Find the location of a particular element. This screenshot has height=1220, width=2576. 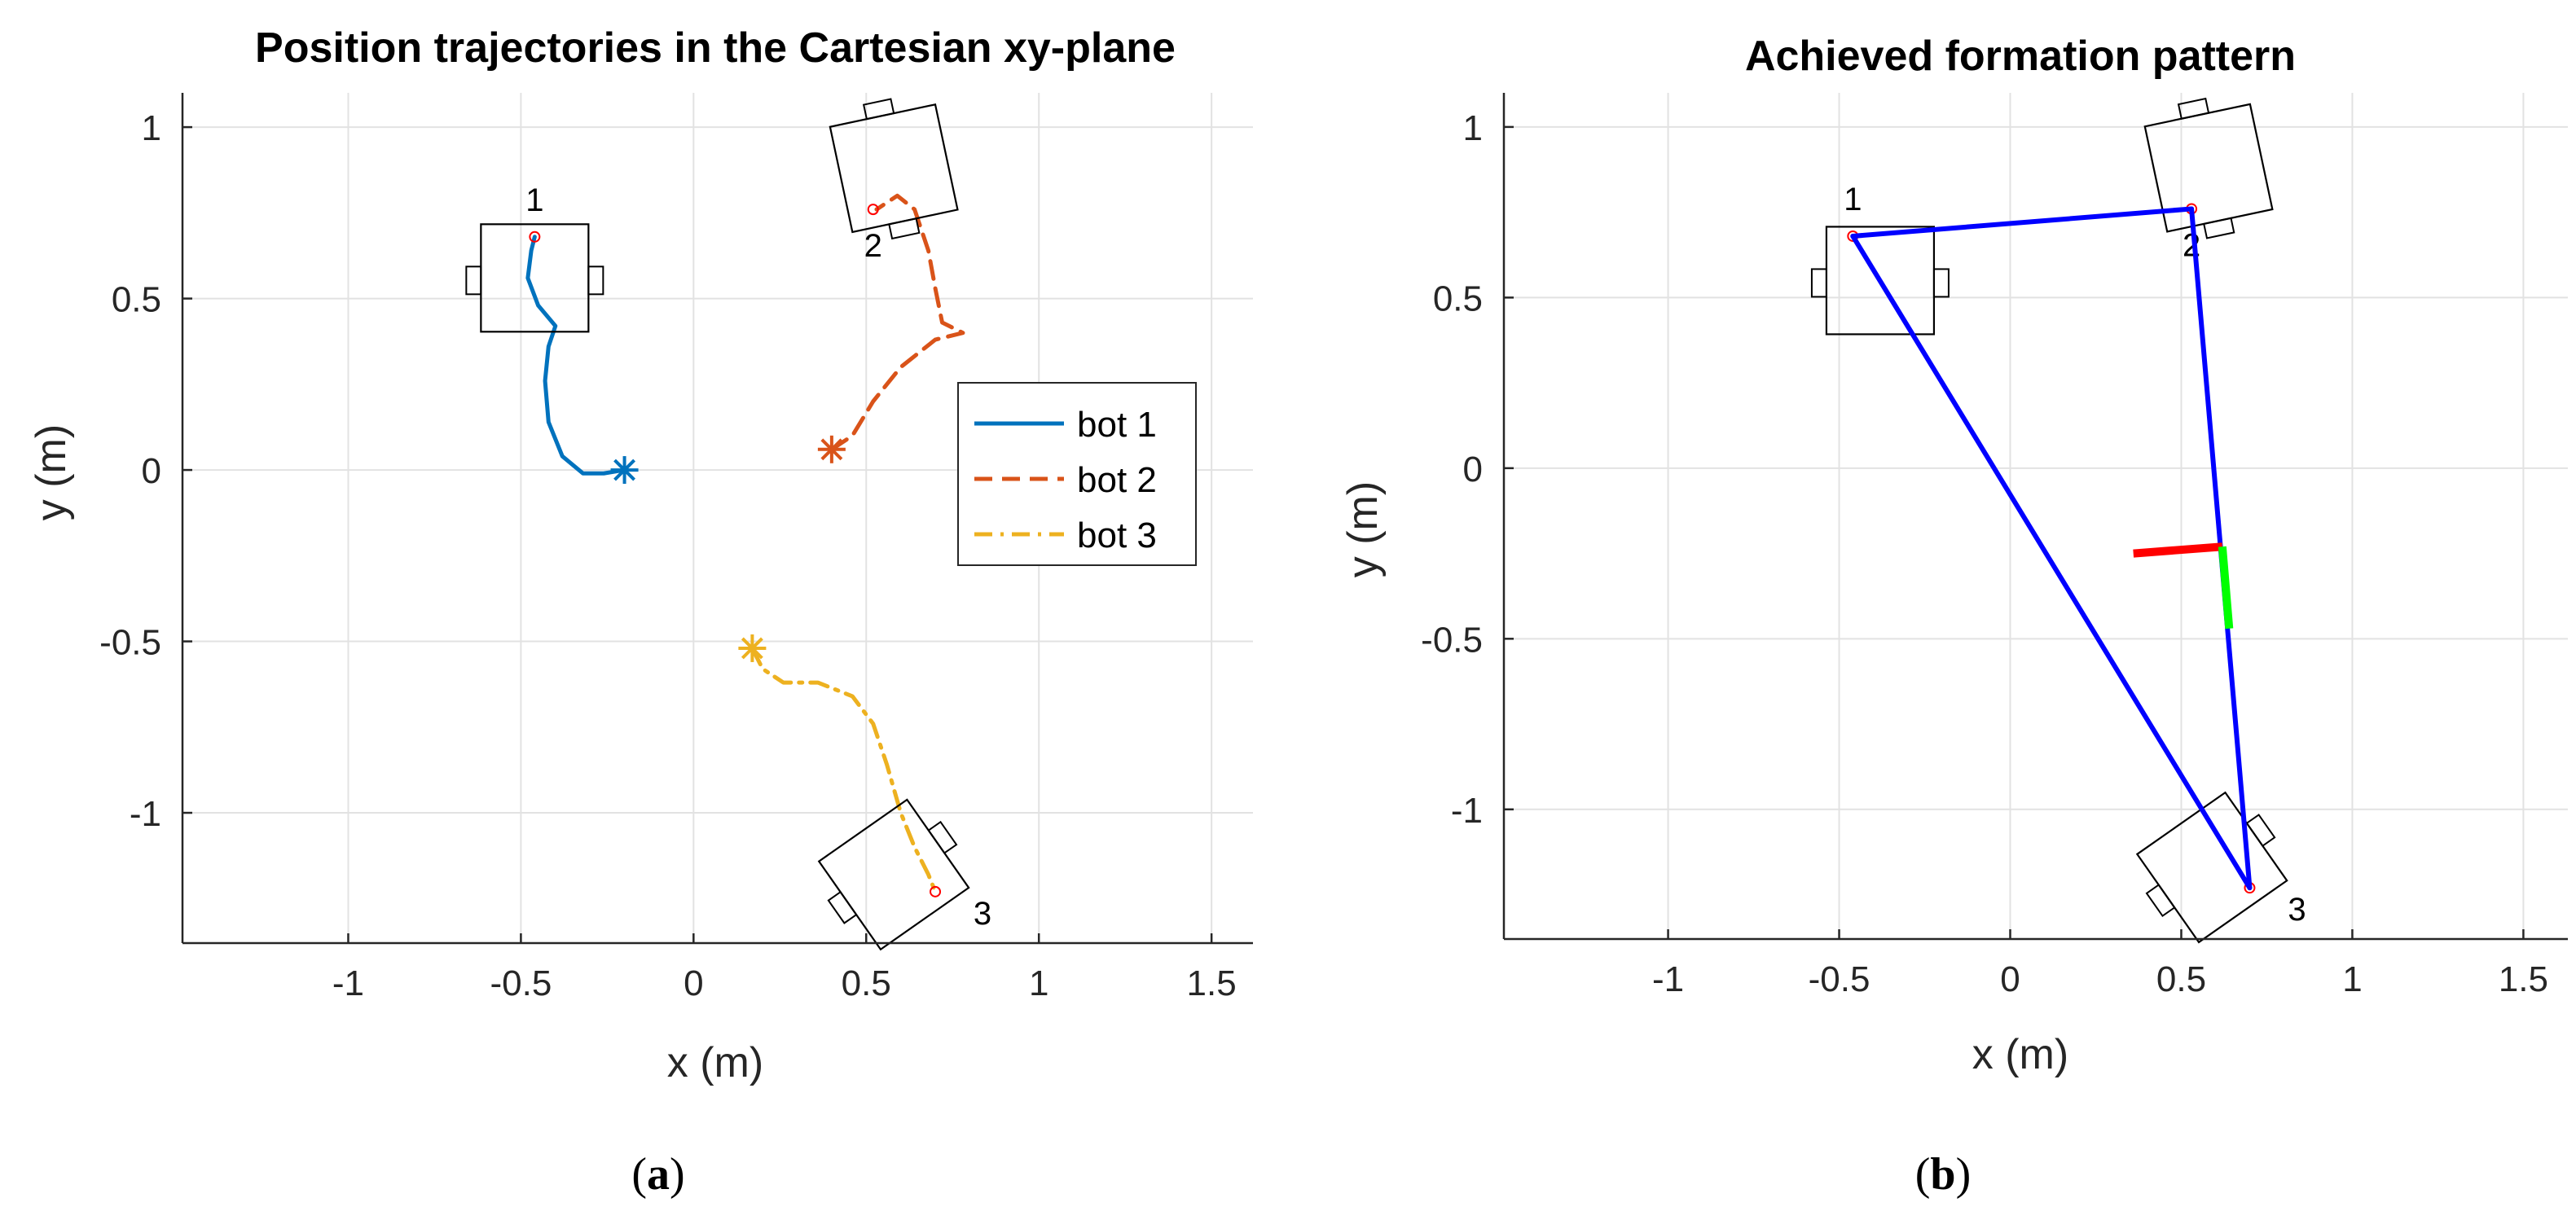

legend-entry: bot 1 is located at coordinates (1117, 425).